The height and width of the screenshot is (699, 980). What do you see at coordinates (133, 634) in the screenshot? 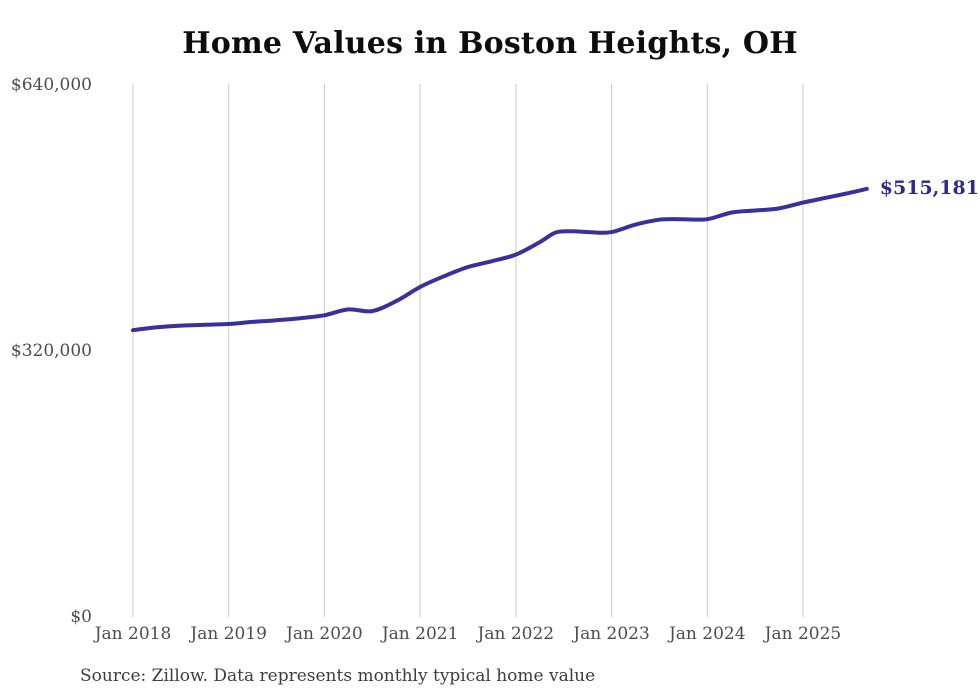
I see `x-tick-label: Jan 2018` at bounding box center [133, 634].